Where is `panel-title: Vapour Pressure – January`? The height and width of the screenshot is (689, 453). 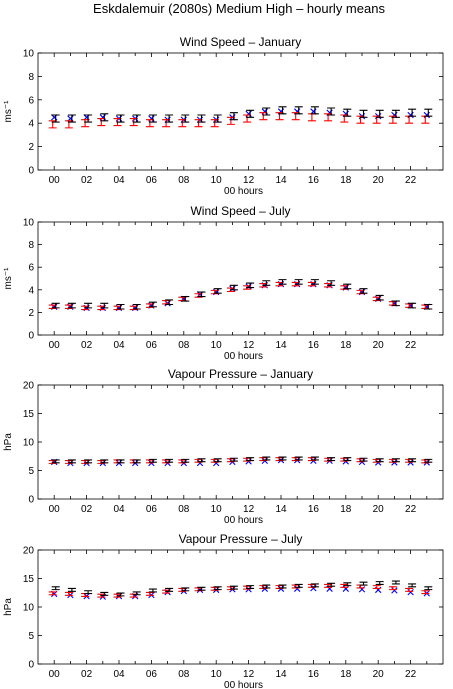 panel-title: Vapour Pressure – January is located at coordinates (240, 374).